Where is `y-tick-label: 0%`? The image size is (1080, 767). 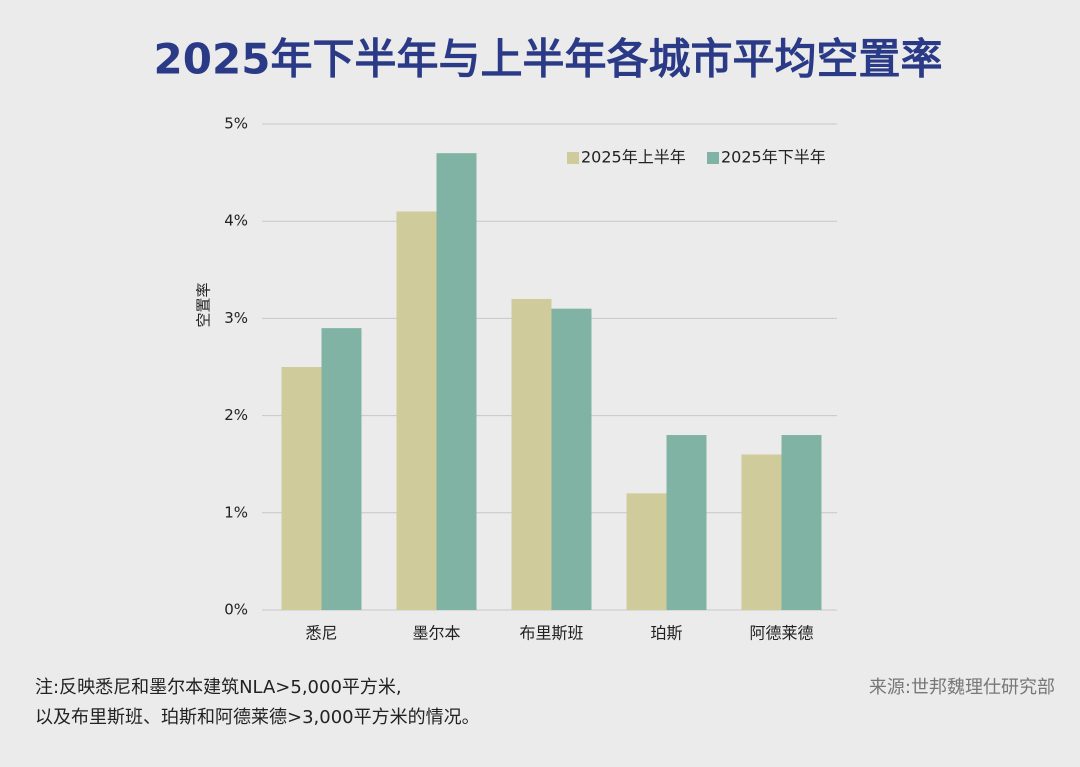 y-tick-label: 0% is located at coordinates (236, 610).